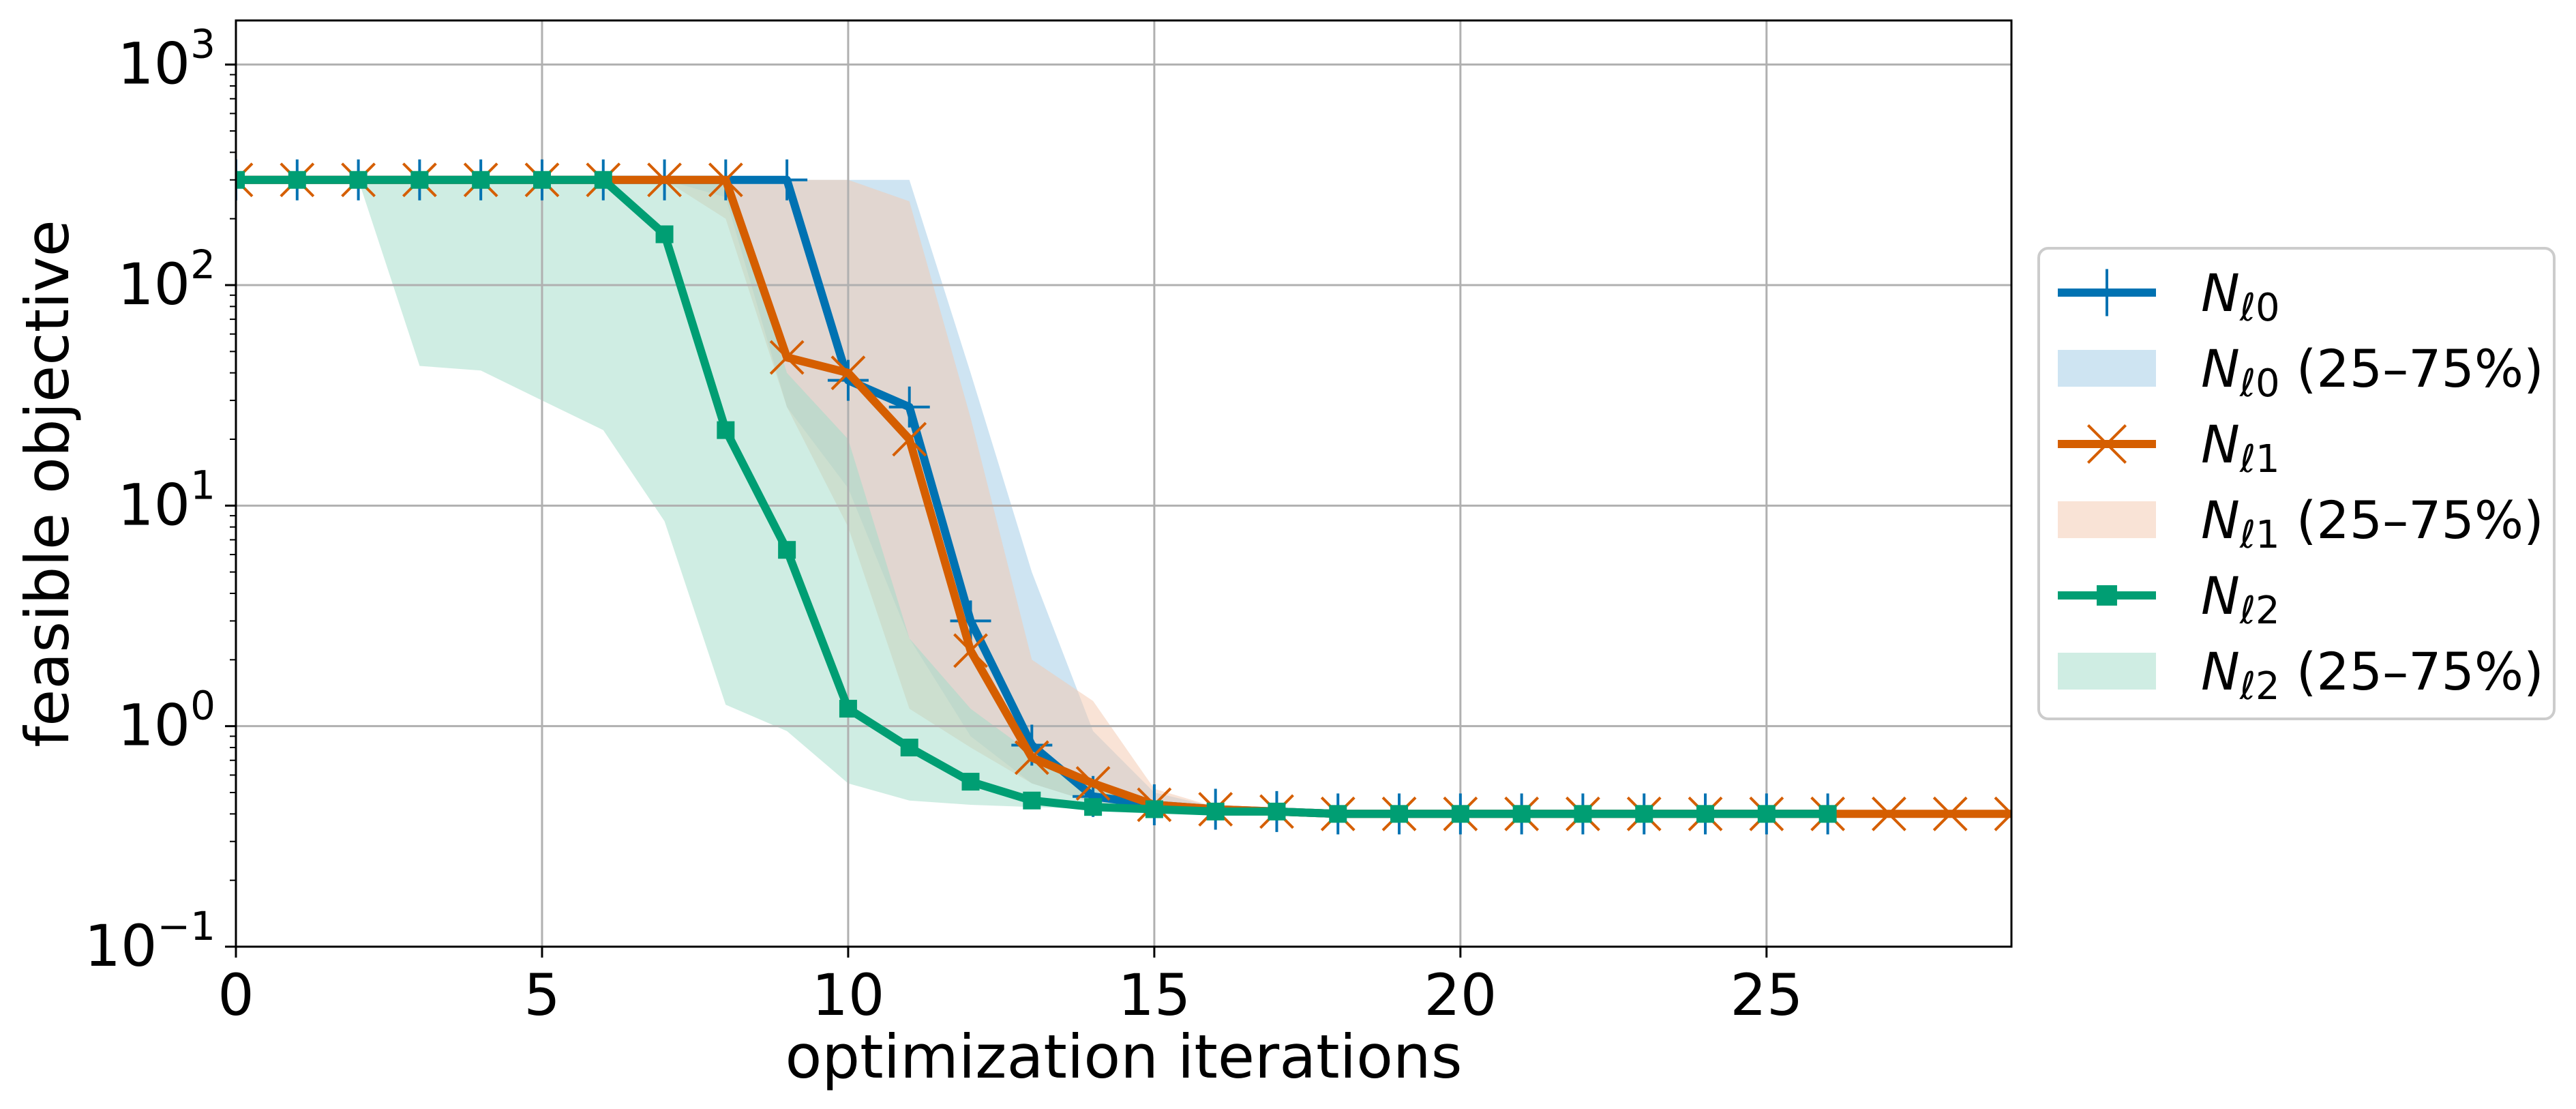  I want to click on legend-label: Nℓ0 (25–75%), so click(2372, 372).